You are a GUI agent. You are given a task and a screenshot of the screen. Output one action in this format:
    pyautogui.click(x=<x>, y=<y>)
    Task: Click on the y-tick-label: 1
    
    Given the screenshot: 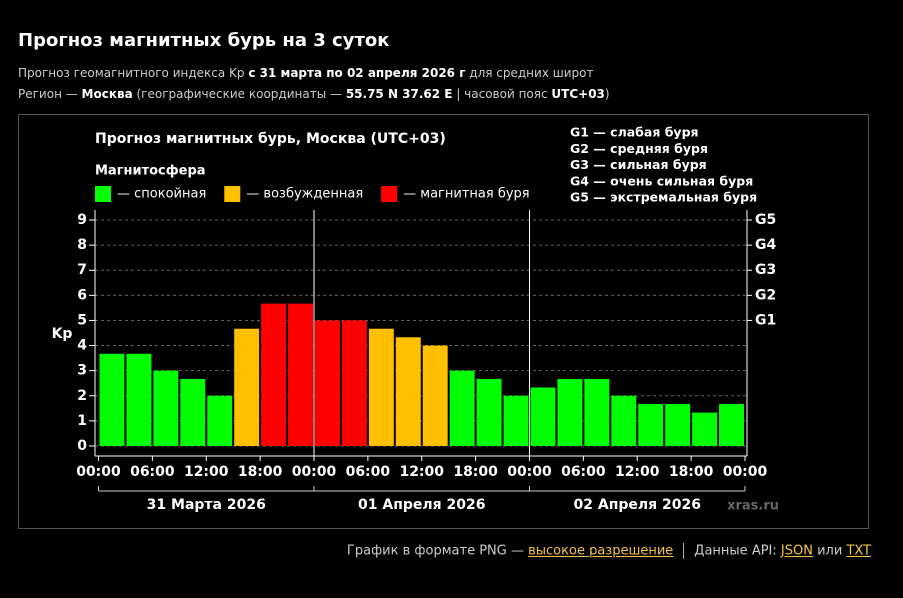 What is the action you would take?
    pyautogui.click(x=82, y=421)
    